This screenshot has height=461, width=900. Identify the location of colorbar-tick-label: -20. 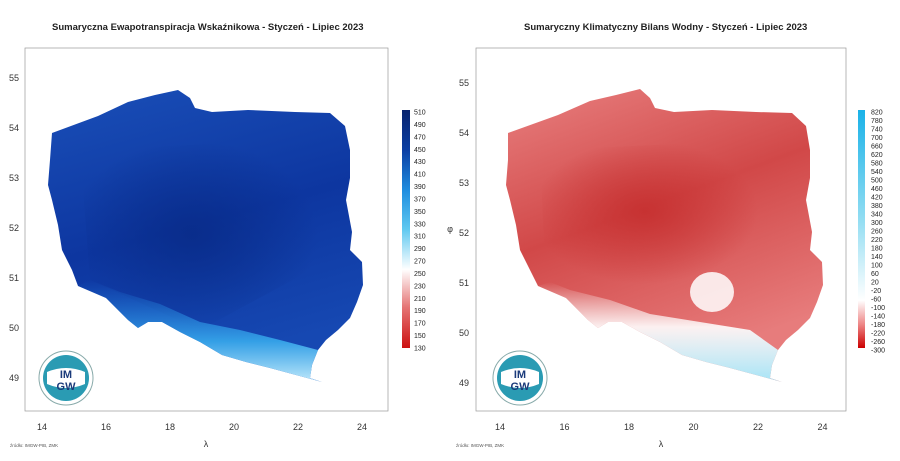
(876, 291).